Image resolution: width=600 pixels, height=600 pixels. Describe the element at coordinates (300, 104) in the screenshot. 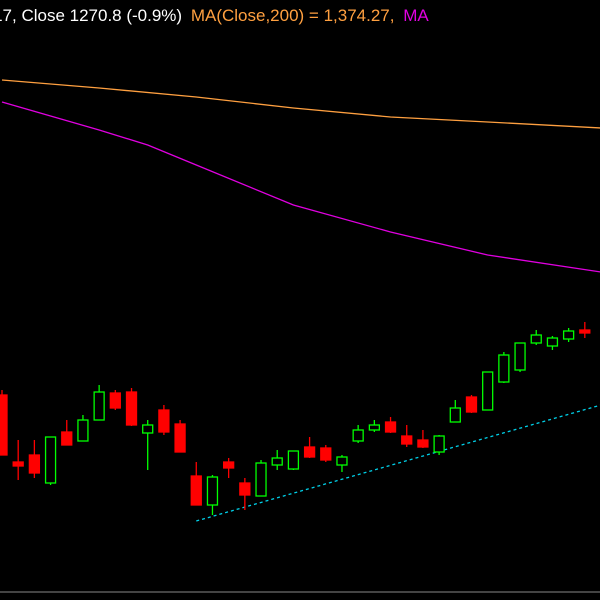

I see `ma-line` at that location.